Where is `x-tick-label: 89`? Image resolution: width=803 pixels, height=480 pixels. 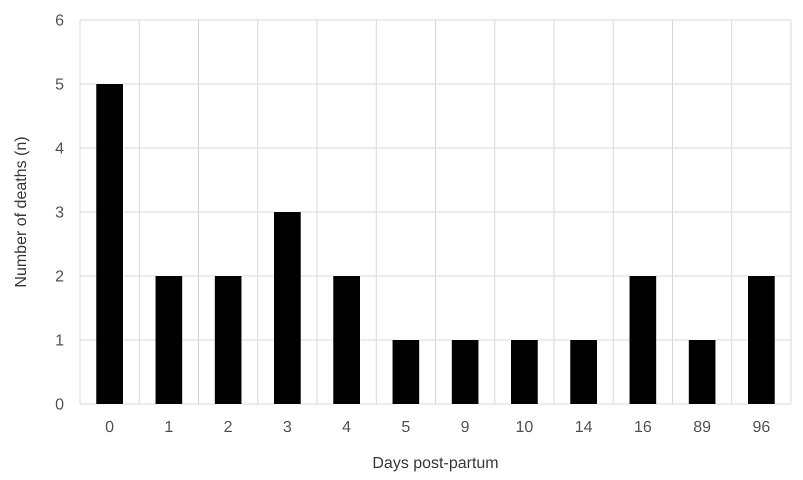
x-tick-label: 89 is located at coordinates (702, 427).